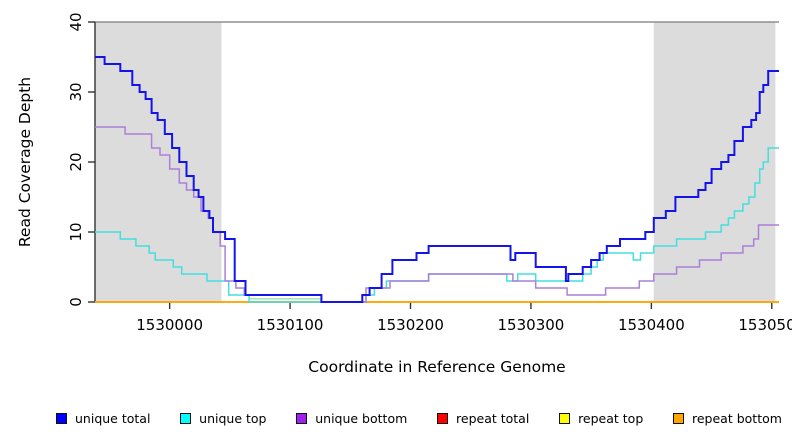 The image size is (792, 432). Describe the element at coordinates (113, 418) in the screenshot. I see `legend-label: unique total` at that location.